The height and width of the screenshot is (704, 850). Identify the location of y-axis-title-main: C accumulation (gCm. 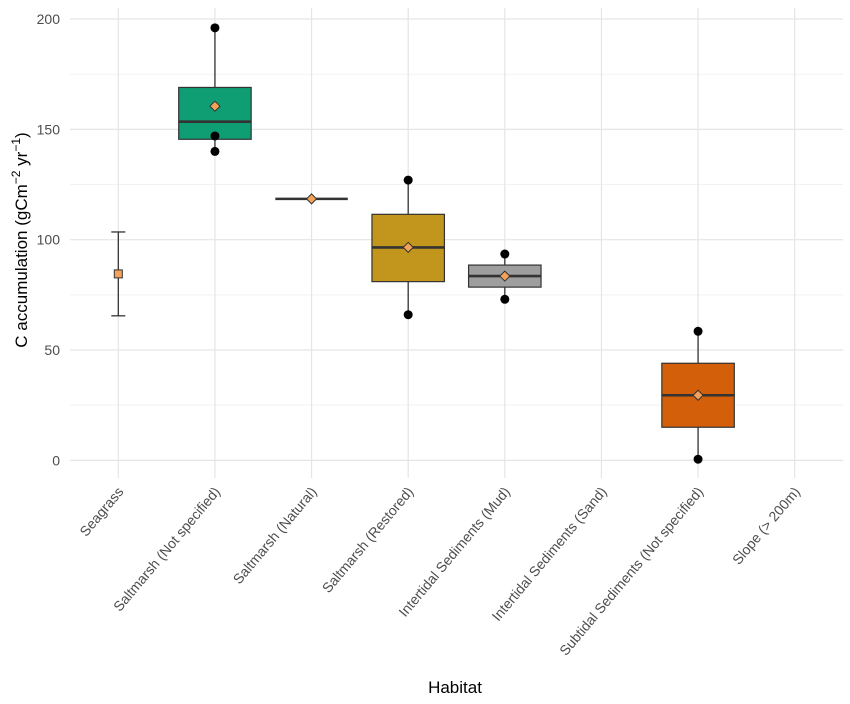
(21, 265).